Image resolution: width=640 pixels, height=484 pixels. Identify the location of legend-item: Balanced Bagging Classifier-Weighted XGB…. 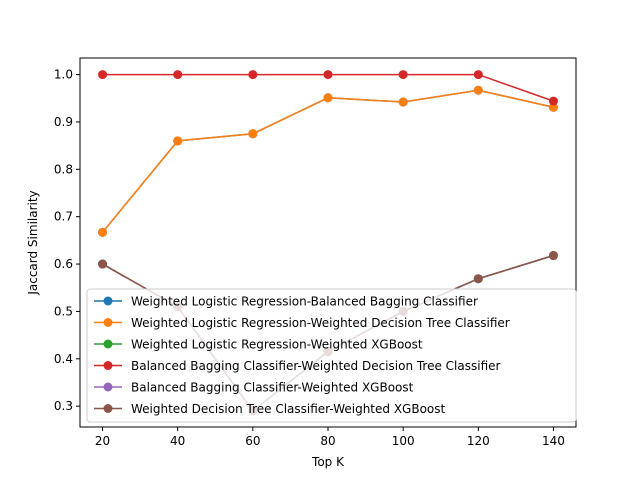
(254, 388).